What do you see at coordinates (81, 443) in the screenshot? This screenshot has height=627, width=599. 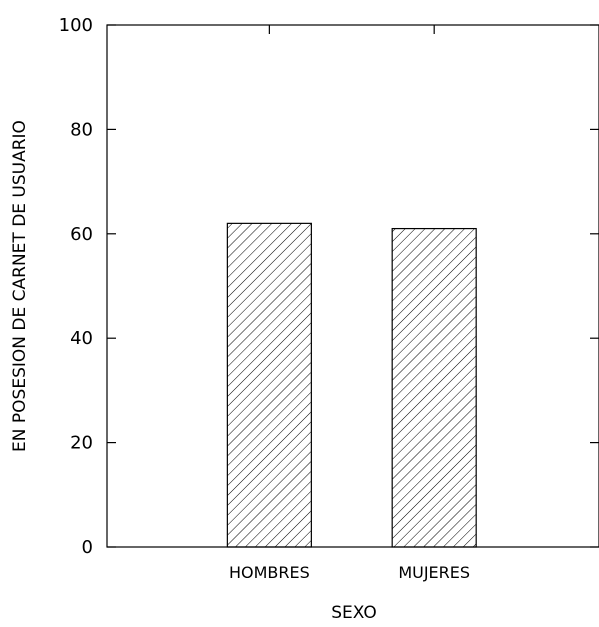 I see `y-tick-label: 20` at bounding box center [81, 443].